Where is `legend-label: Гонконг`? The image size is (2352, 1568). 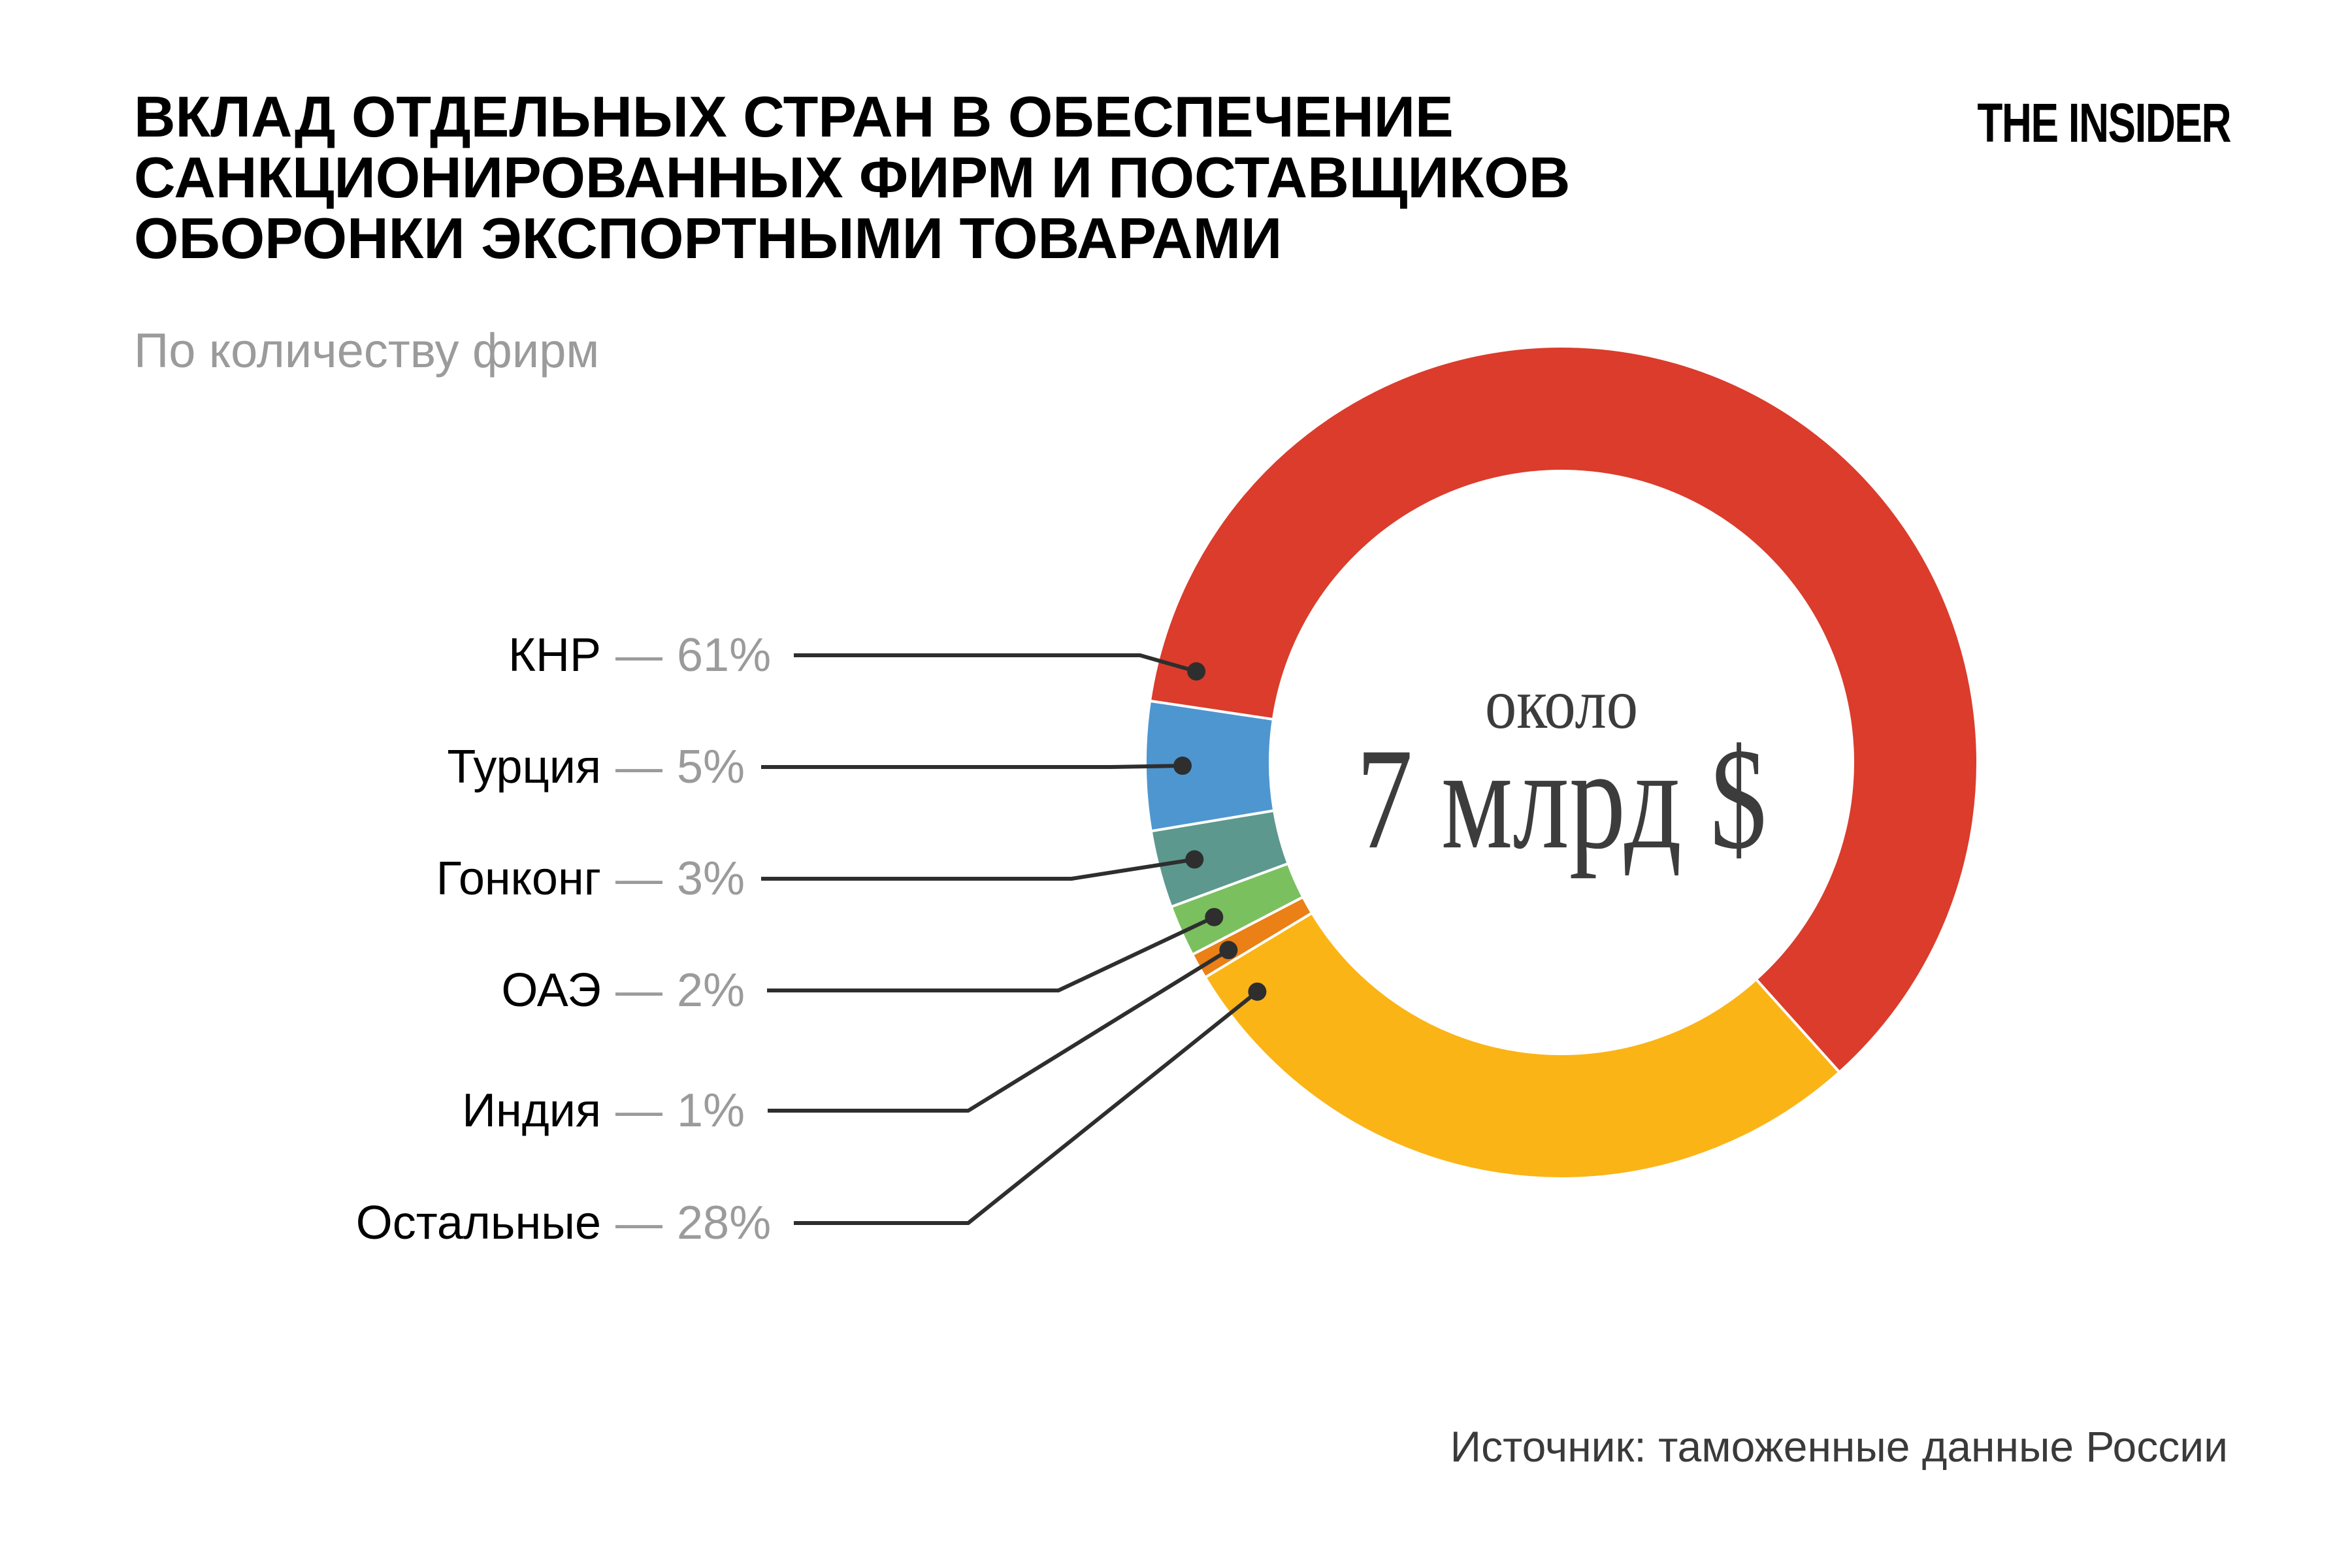
legend-label: Гонконг is located at coordinates (518, 879).